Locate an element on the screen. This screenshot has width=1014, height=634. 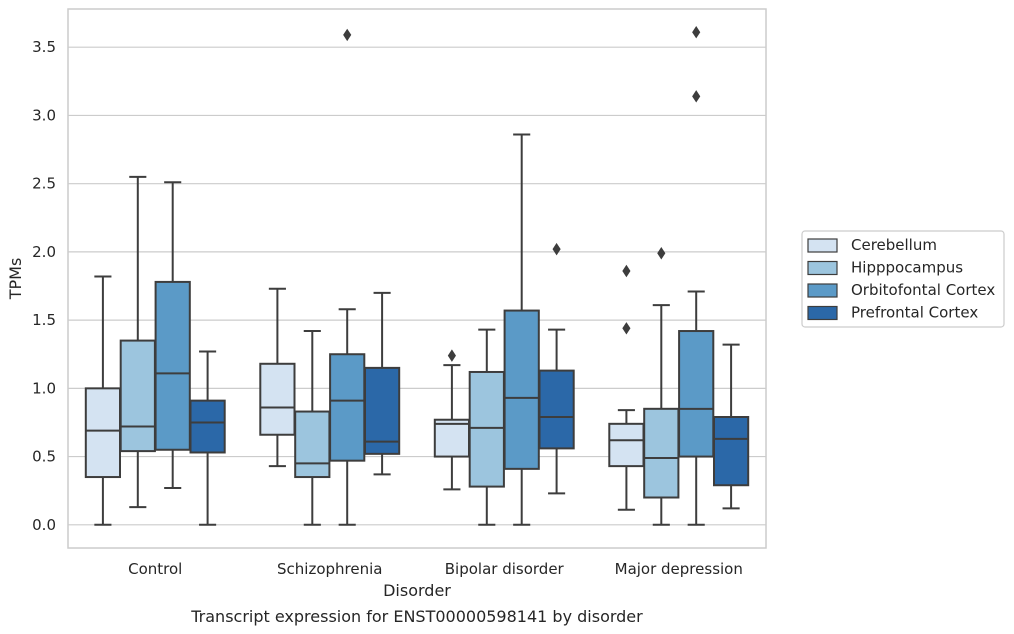
y-tick-label: 1.0 is located at coordinates (44, 388).